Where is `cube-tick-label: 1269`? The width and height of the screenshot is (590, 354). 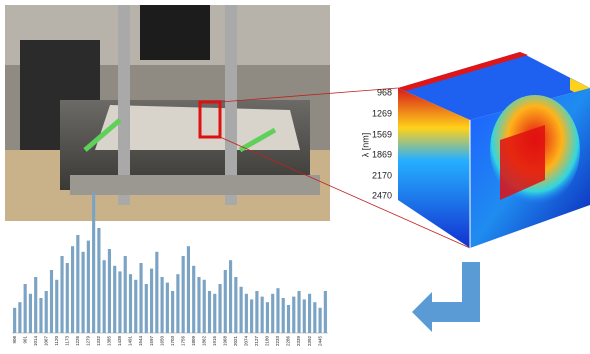
cube-tick-label: 1269 is located at coordinates (382, 113).